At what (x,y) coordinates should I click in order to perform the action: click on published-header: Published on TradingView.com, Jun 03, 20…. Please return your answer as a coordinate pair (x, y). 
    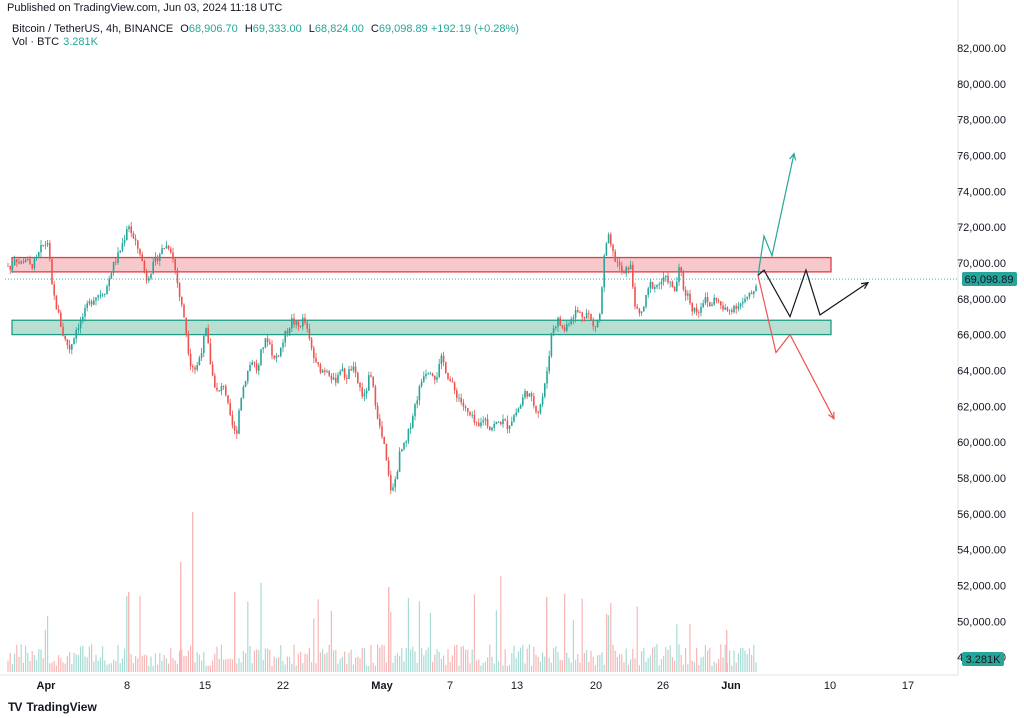
    Looking at the image, I should click on (145, 8).